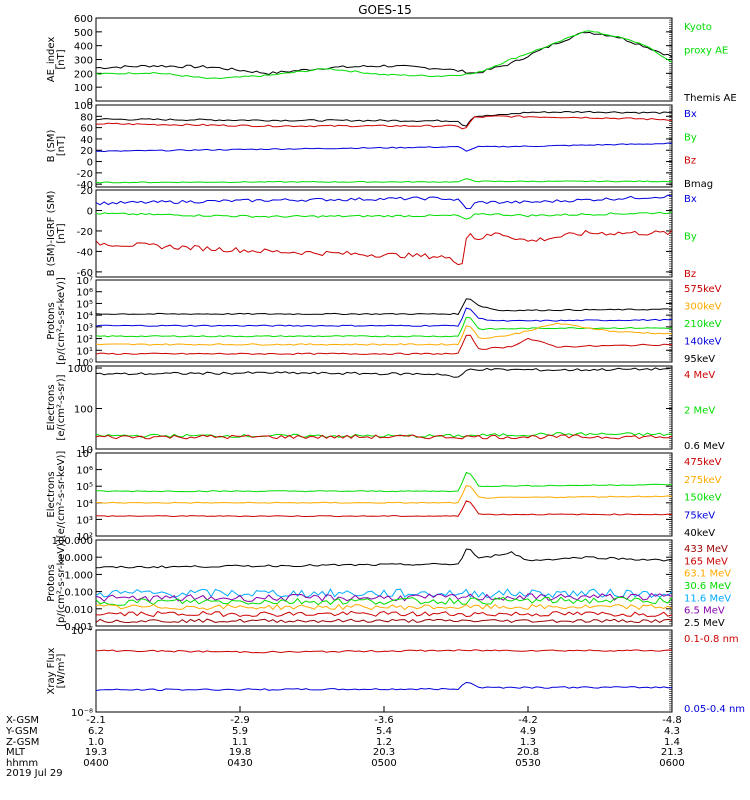  I want to click on x-tick-value: -2.9, so click(240, 720).